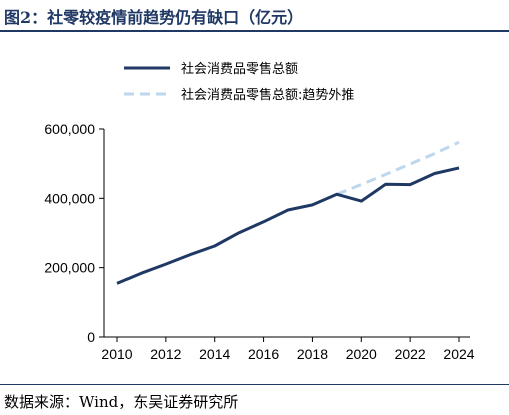 The image size is (509, 415). Describe the element at coordinates (312, 354) in the screenshot. I see `x-tick-label: 2018` at that location.